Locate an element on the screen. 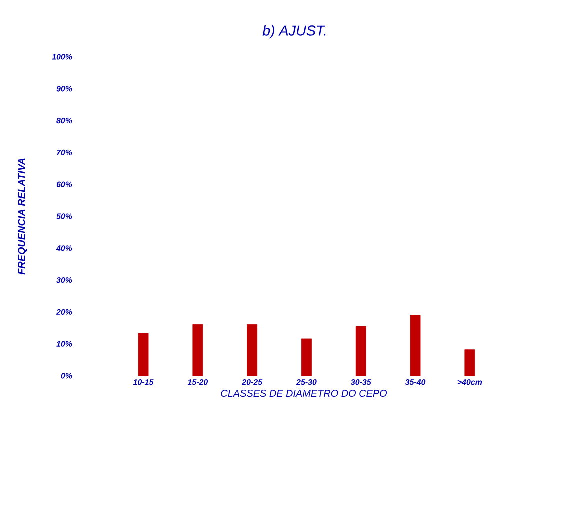  y-axis-title: FREQUENCIA RELATIVA is located at coordinates (23, 216).